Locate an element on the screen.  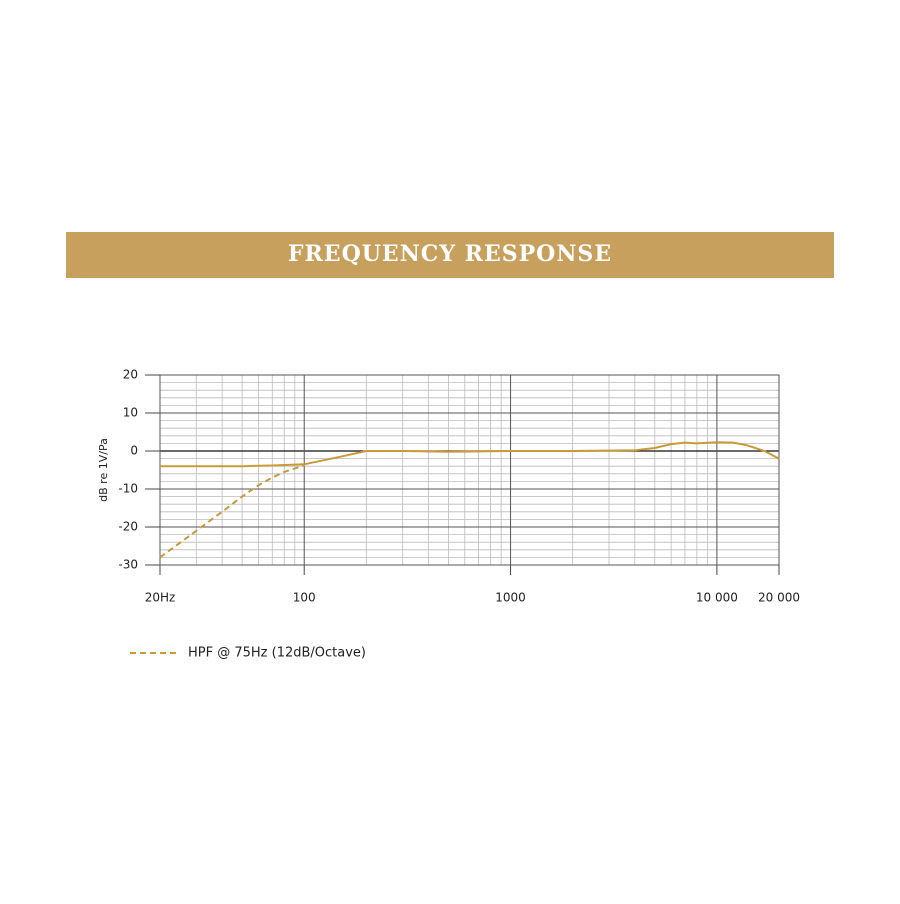
y-tick-label: 0 is located at coordinates (134, 451).